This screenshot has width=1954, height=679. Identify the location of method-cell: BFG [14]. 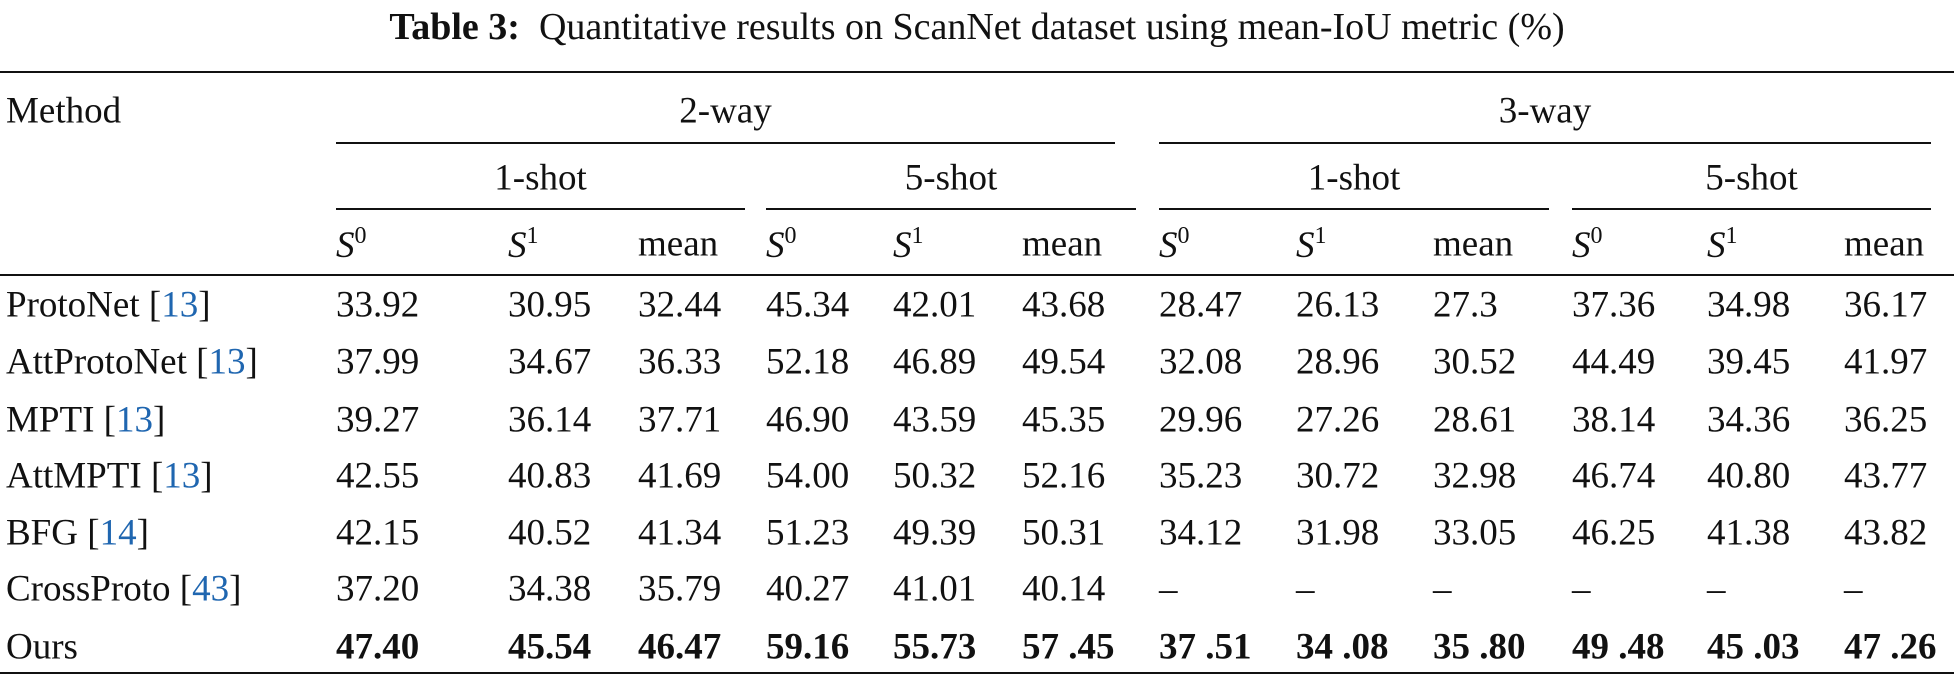
(77, 533).